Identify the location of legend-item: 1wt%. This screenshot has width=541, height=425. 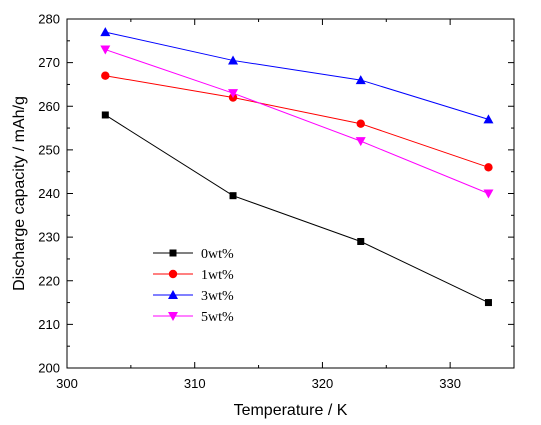
(193, 275).